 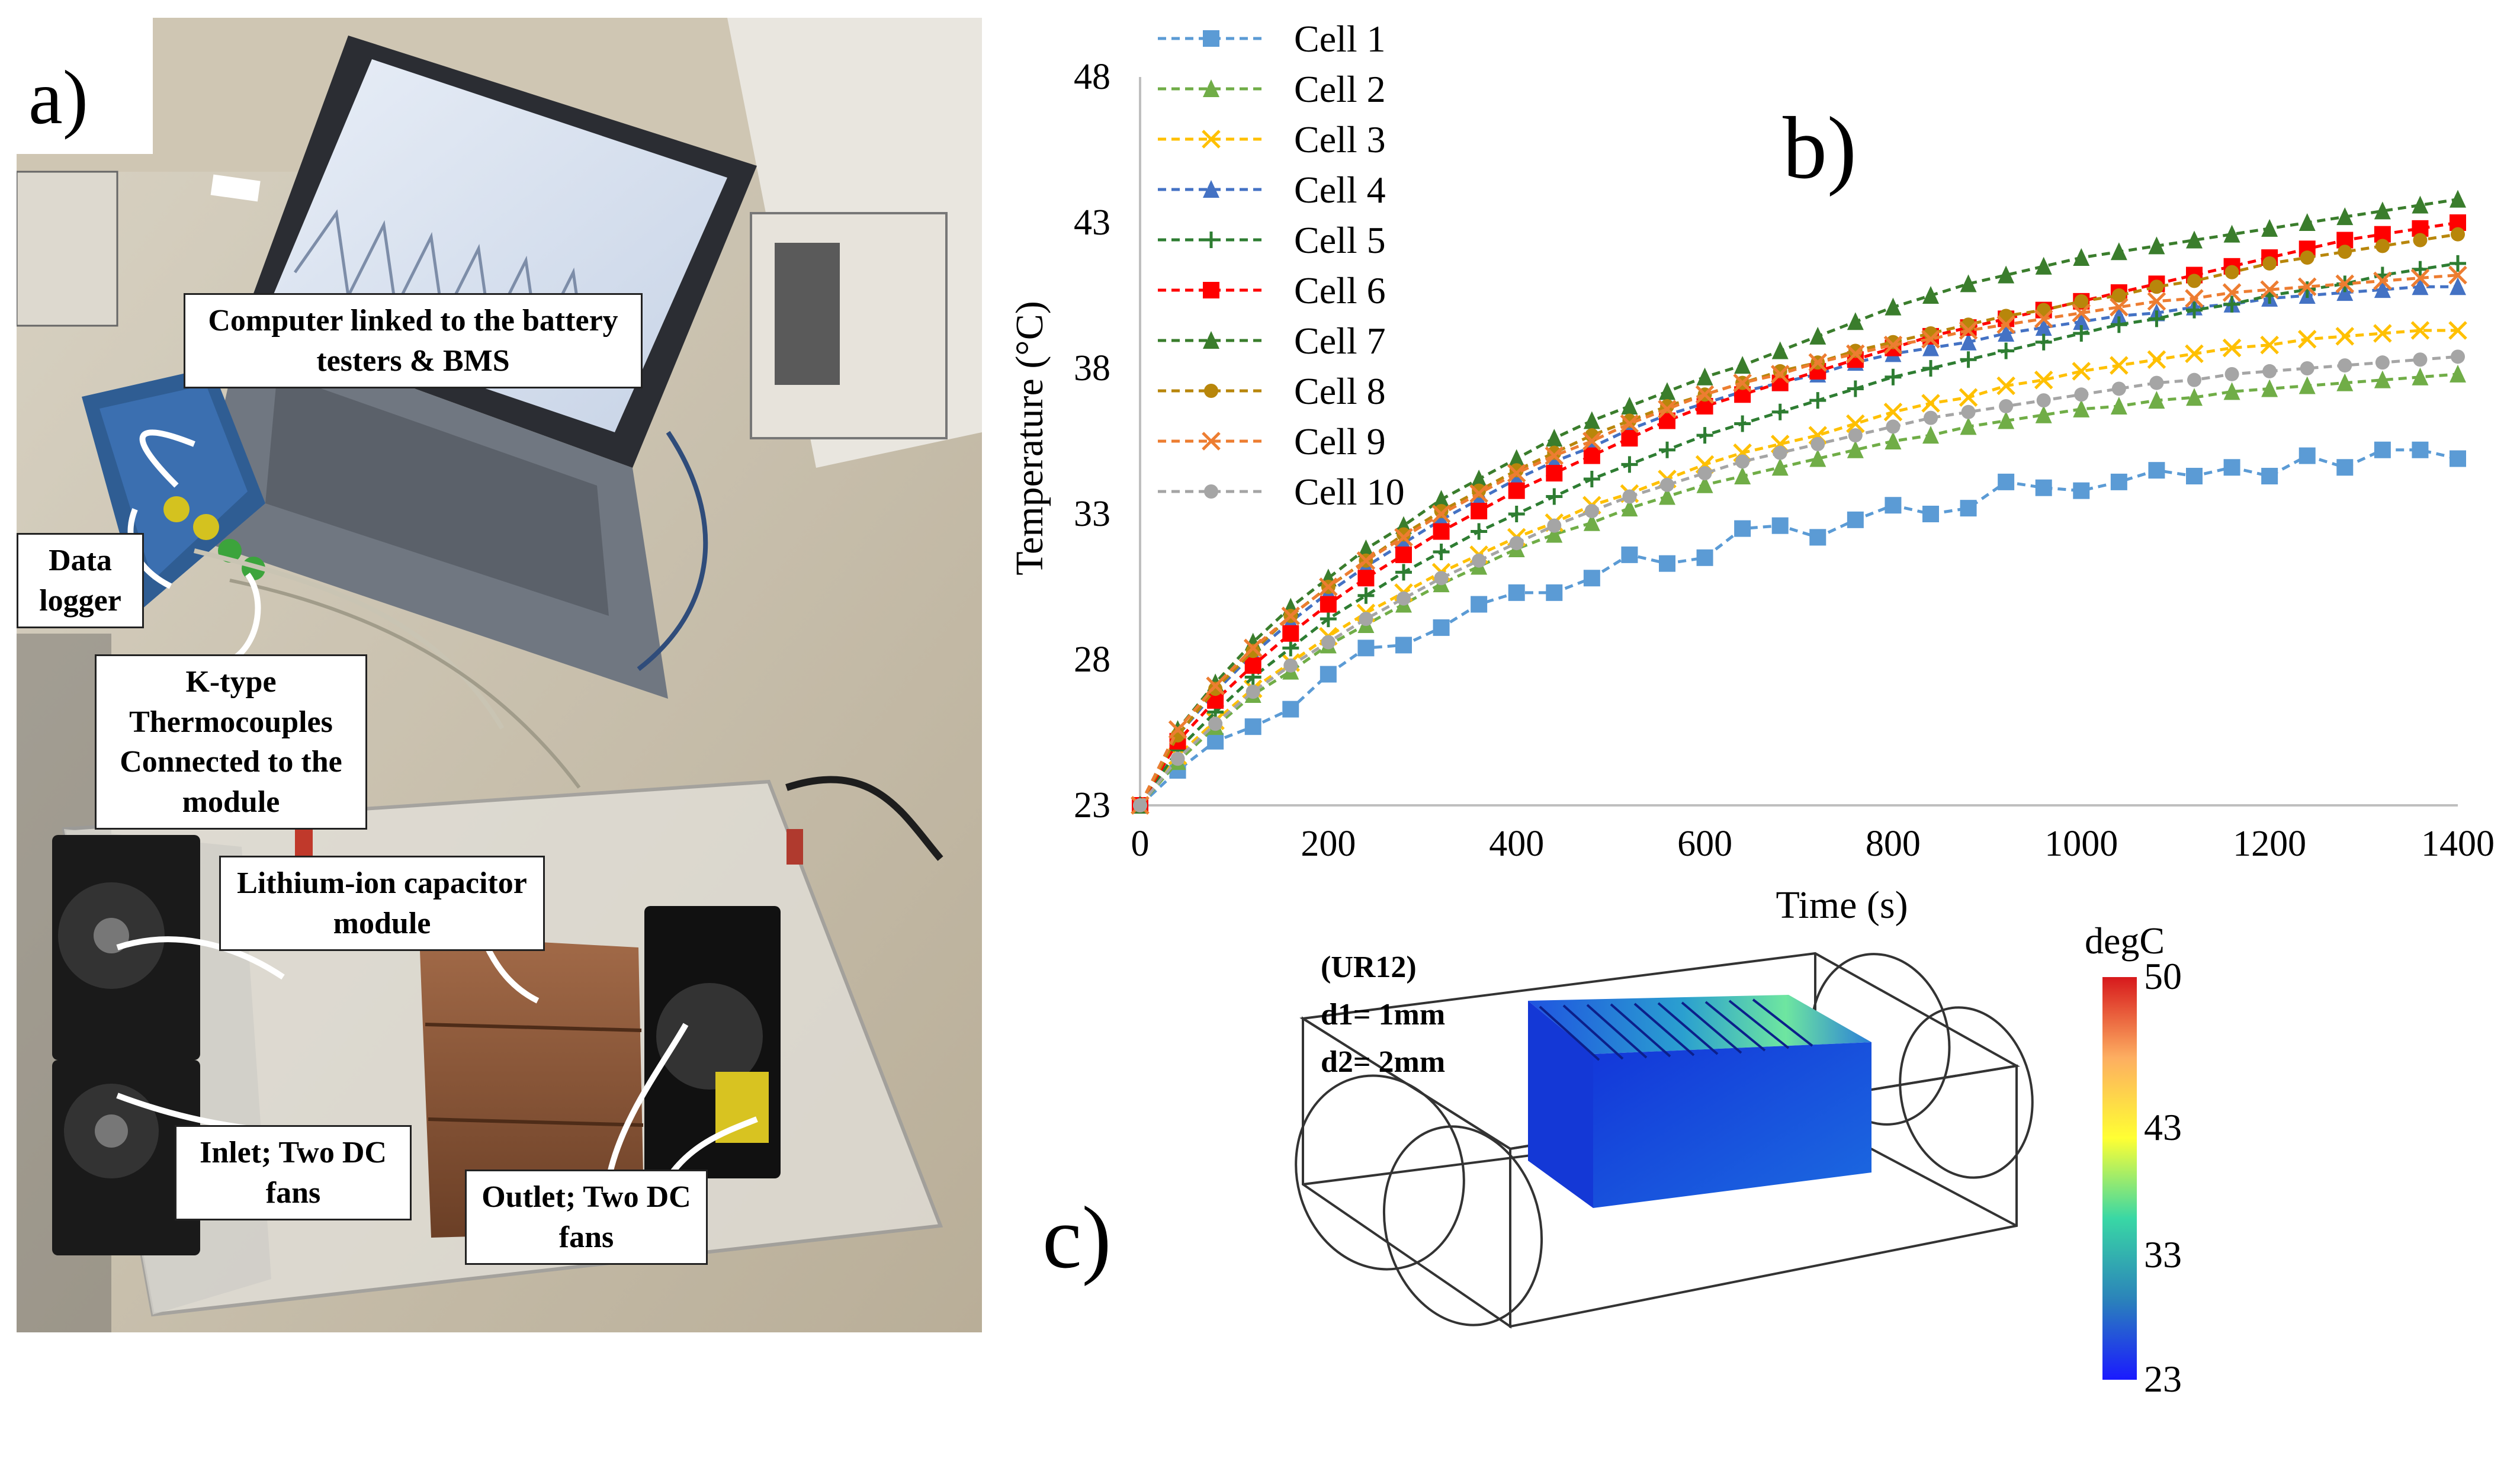 What do you see at coordinates (1383, 1015) in the screenshot?
I see `case-line-2: d1= 1mm` at bounding box center [1383, 1015].